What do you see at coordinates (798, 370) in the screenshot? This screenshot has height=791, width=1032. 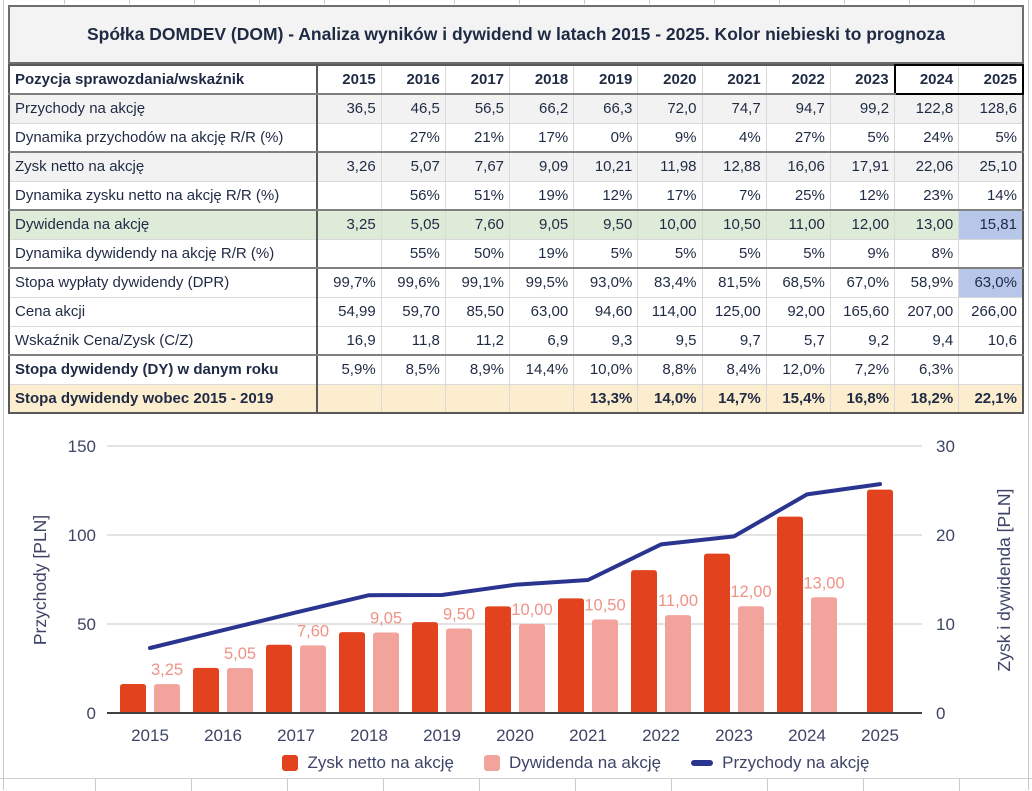 I see `table-cell: 12,0%` at bounding box center [798, 370].